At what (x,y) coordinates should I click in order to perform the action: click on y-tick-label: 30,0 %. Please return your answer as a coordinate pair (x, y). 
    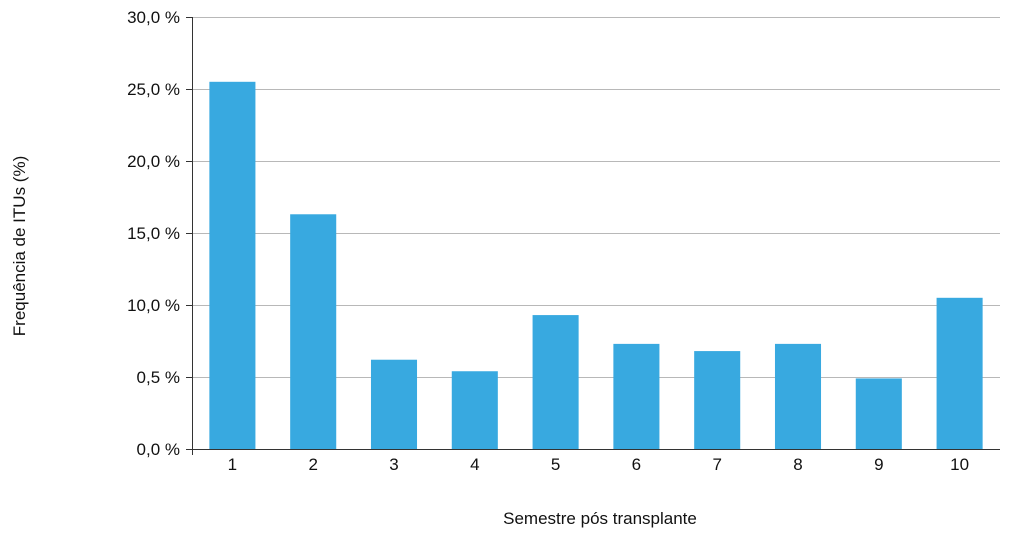
    Looking at the image, I should click on (153, 17).